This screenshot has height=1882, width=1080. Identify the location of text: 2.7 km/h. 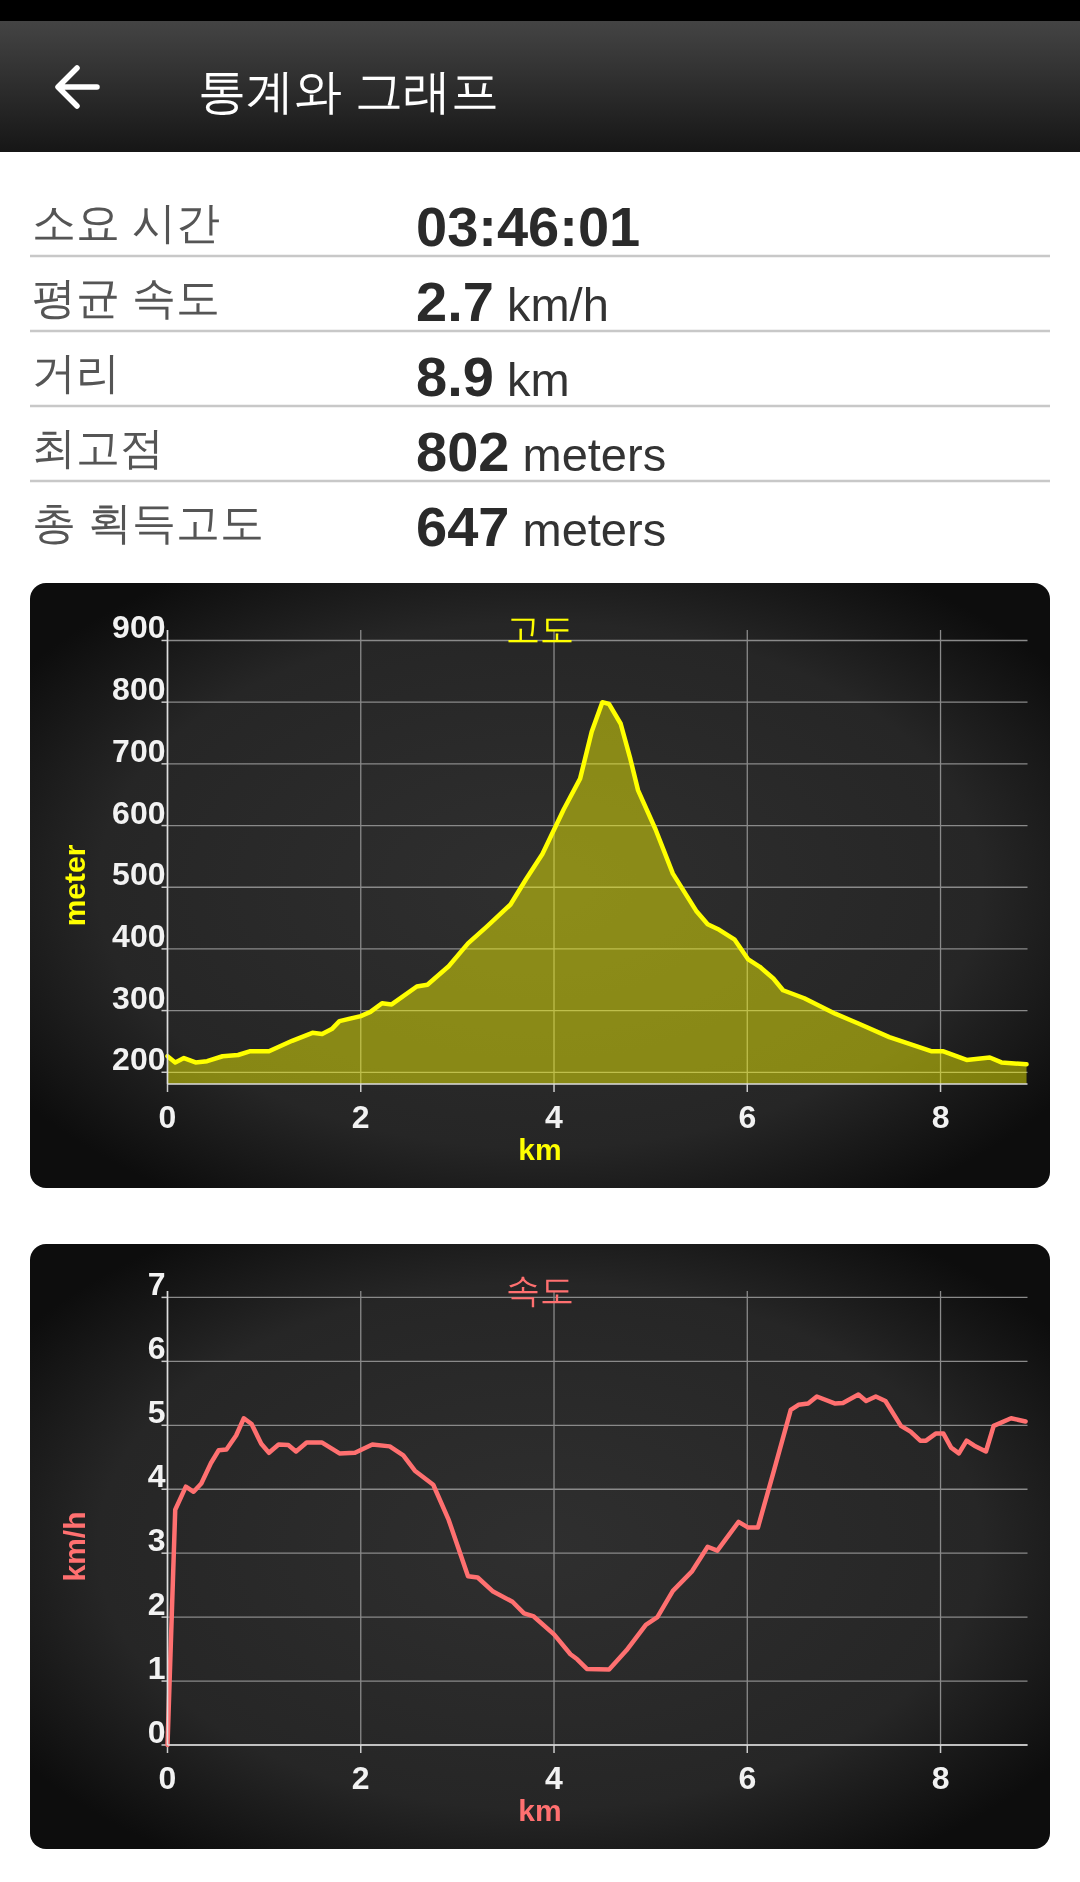
(512, 301).